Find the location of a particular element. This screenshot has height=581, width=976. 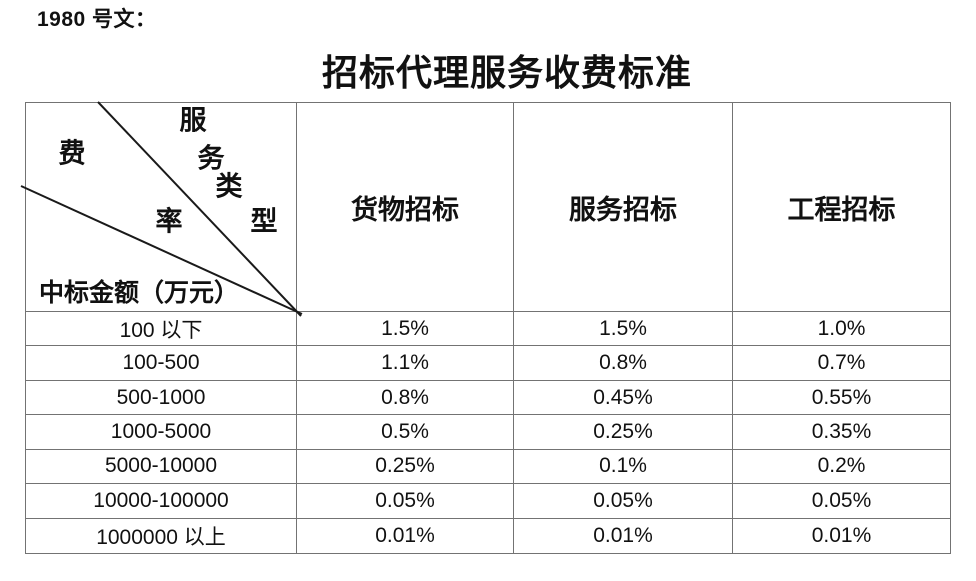

corner-char-service: 服 is located at coordinates (193, 121).